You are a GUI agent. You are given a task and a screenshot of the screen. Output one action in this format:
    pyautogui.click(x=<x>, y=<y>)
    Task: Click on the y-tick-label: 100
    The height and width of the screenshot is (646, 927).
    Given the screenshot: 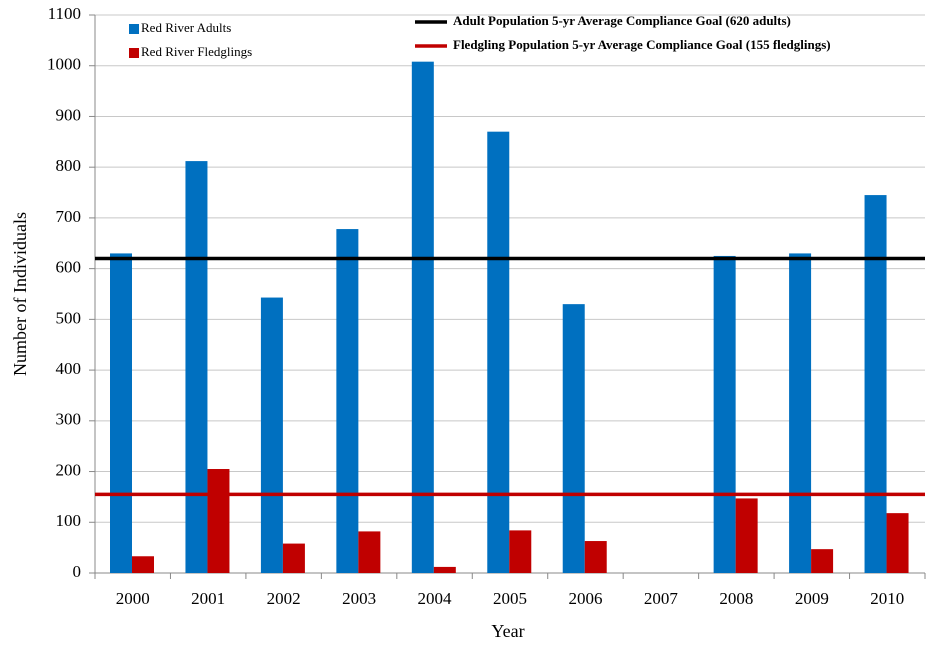 What is the action you would take?
    pyautogui.click(x=69, y=520)
    